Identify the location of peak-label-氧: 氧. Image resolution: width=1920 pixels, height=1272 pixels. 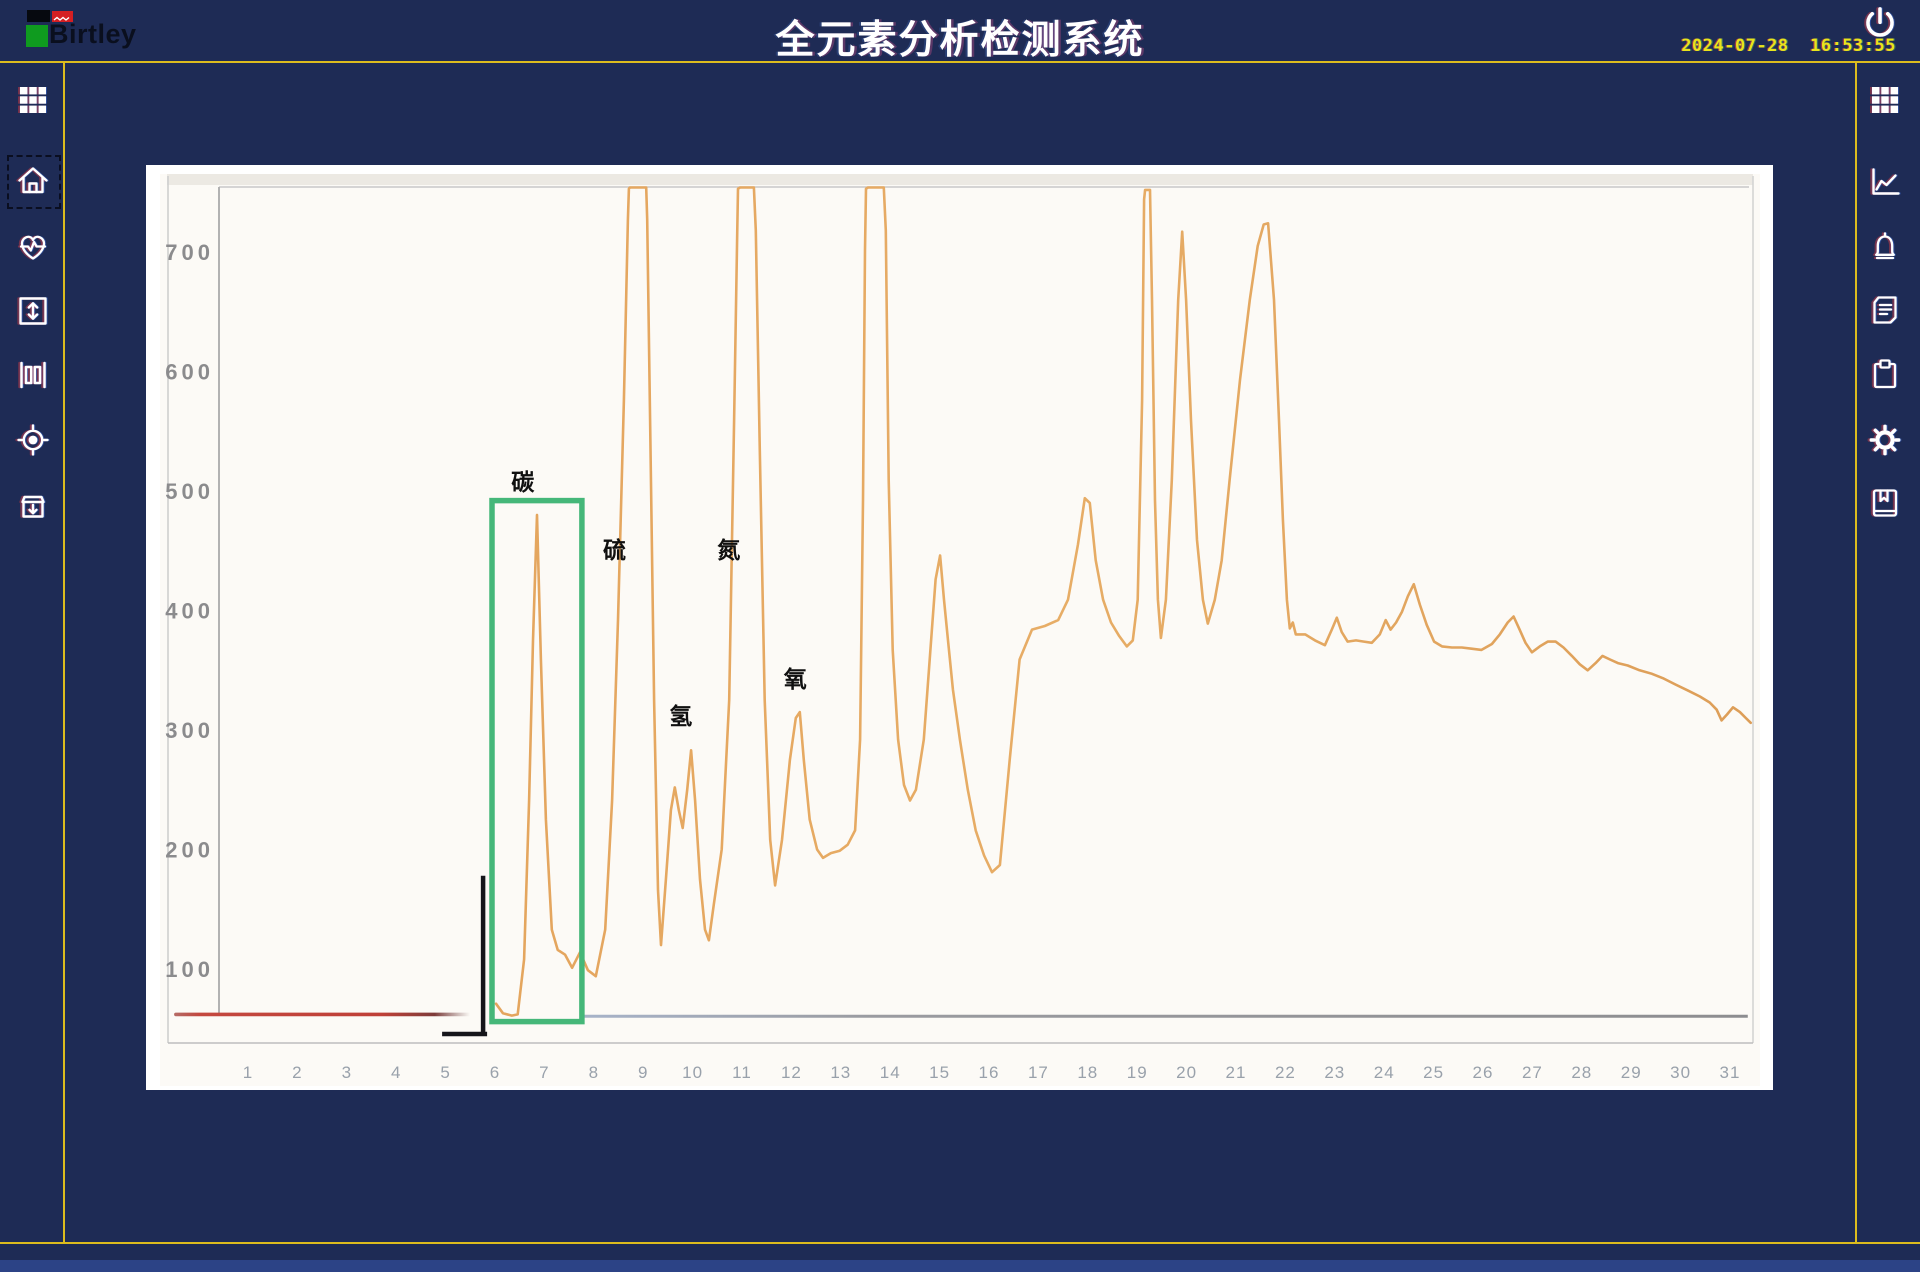
(795, 679).